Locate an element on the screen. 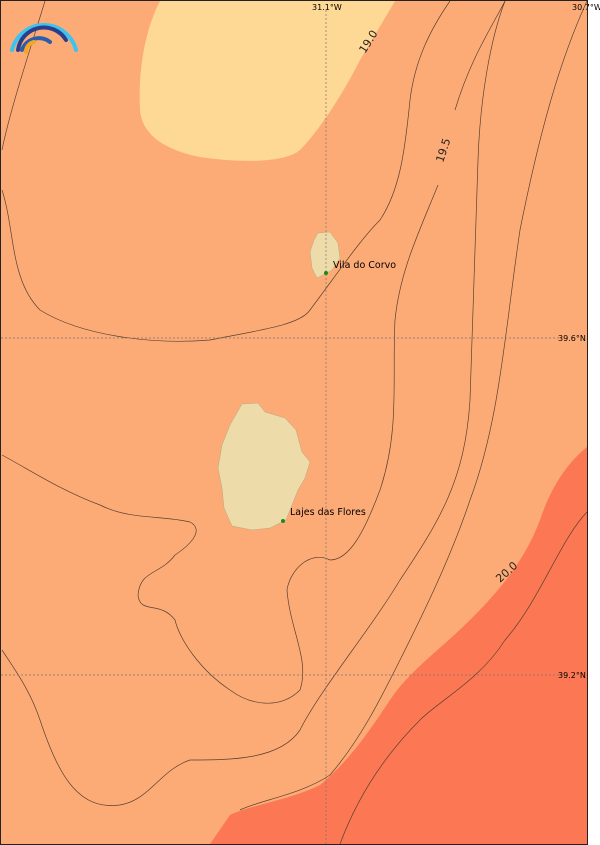 The image size is (600, 845). band-low is located at coordinates (267, 81).